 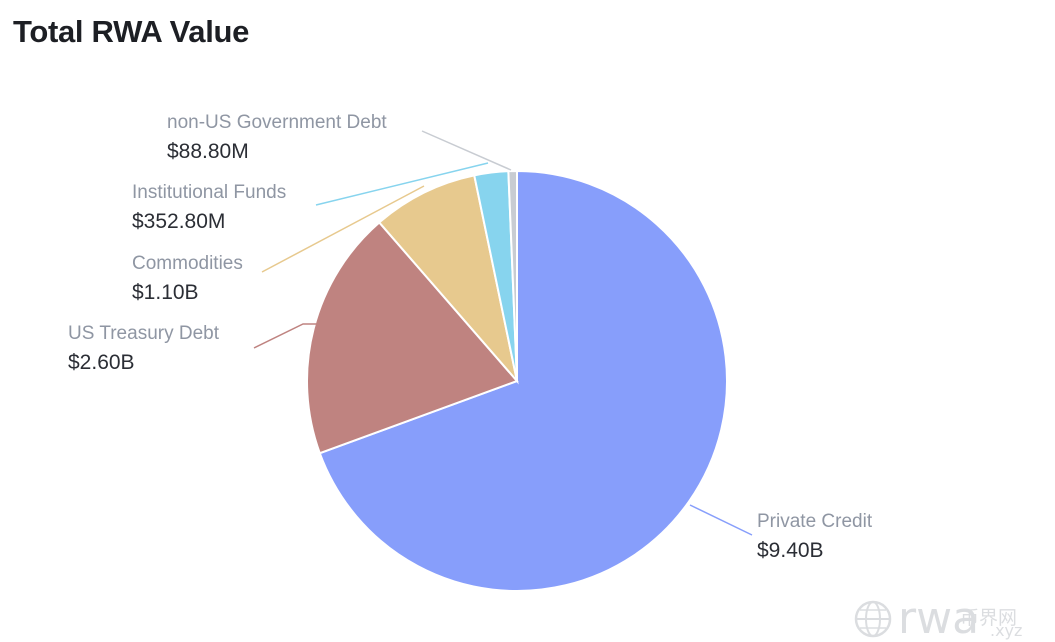 I want to click on slice-label-value: $9.40B, so click(x=790, y=550).